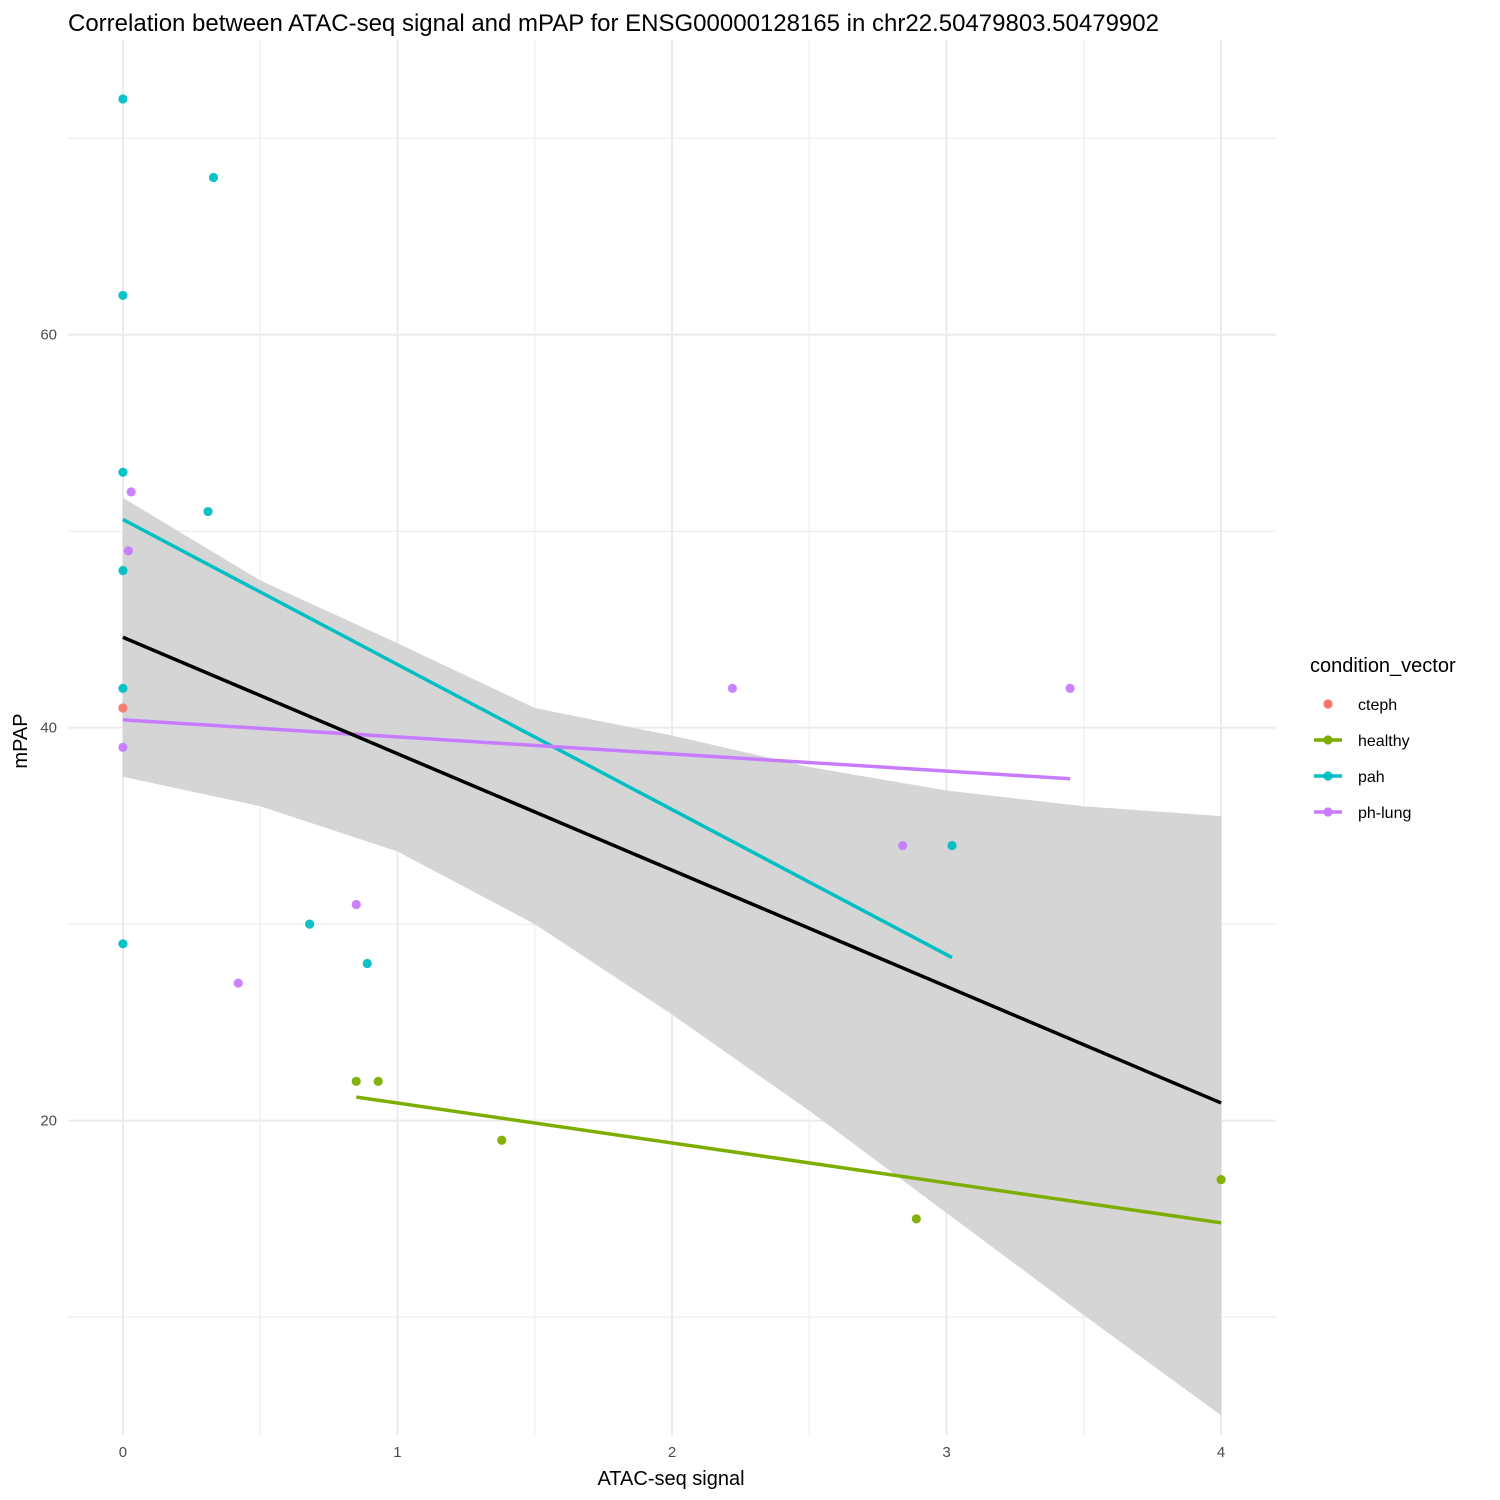  Describe the element at coordinates (946, 1452) in the screenshot. I see `x-tick-label: 3` at that location.